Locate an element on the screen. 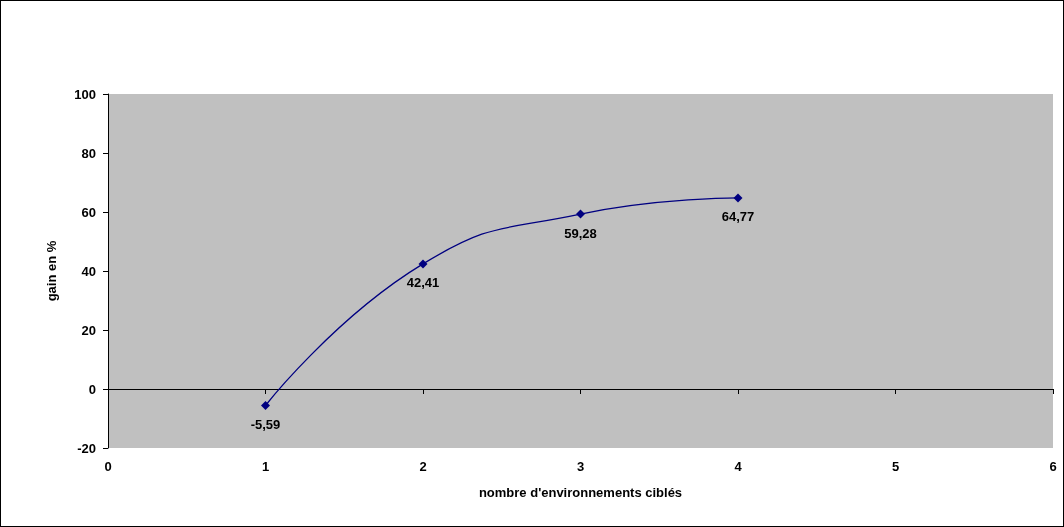 Image resolution: width=1064 pixels, height=527 pixels. y-tick-label: 80 is located at coordinates (88, 153).